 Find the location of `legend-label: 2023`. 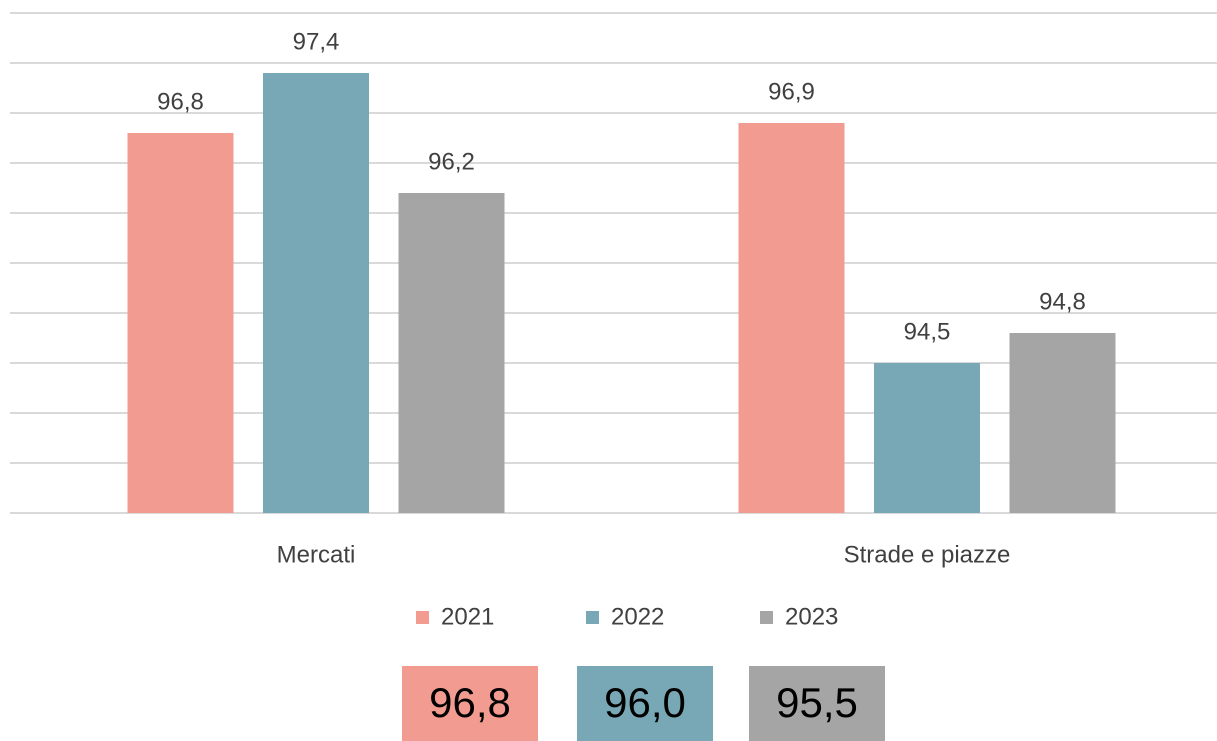

legend-label: 2023 is located at coordinates (811, 616).